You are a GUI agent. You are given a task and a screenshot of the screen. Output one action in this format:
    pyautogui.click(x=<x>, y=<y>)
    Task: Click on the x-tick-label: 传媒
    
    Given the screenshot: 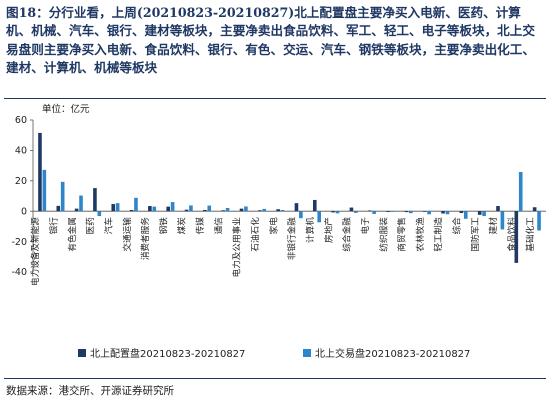 What is the action you would take?
    pyautogui.click(x=200, y=226)
    